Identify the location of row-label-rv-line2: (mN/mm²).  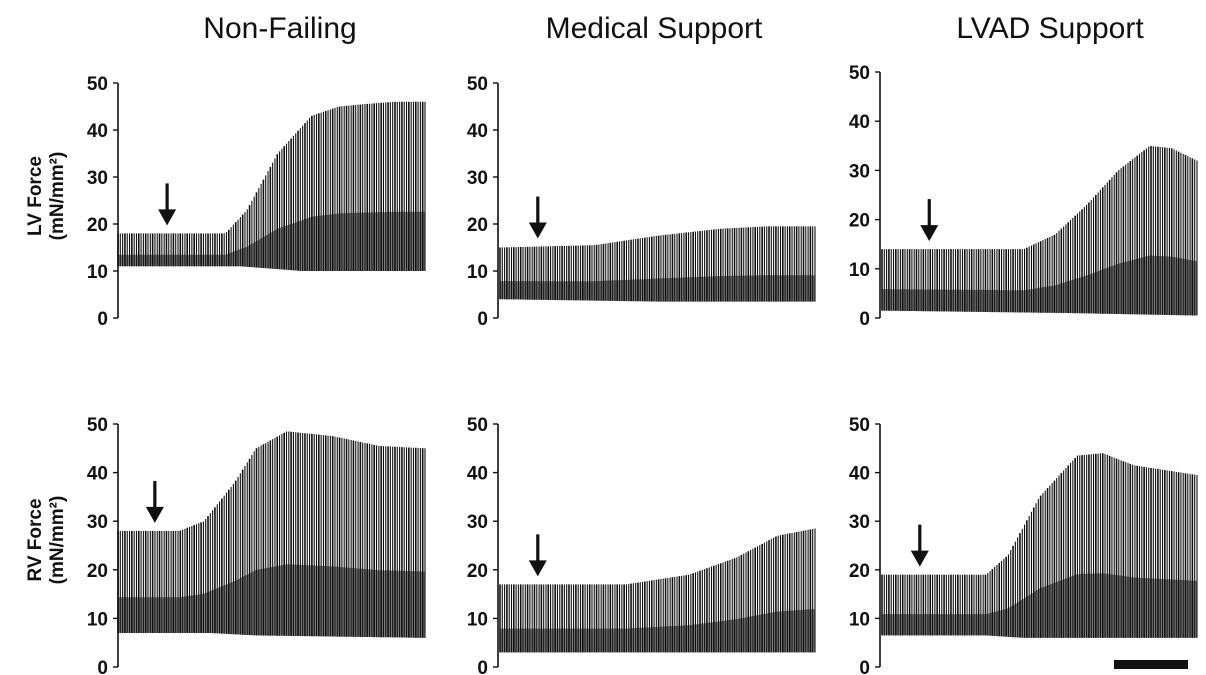
(57, 540).